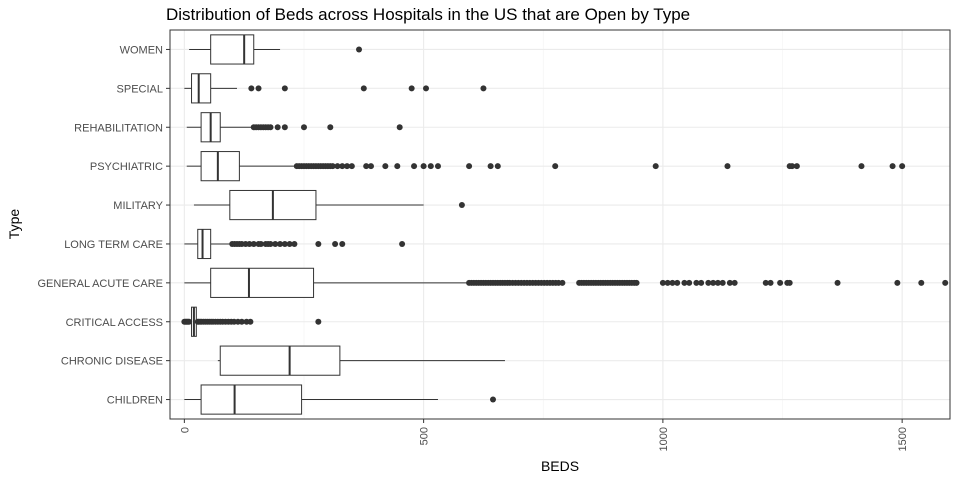 This screenshot has height=480, width=960. What do you see at coordinates (114, 323) in the screenshot?
I see `y-tick-label: CRITICAL ACCESS` at bounding box center [114, 323].